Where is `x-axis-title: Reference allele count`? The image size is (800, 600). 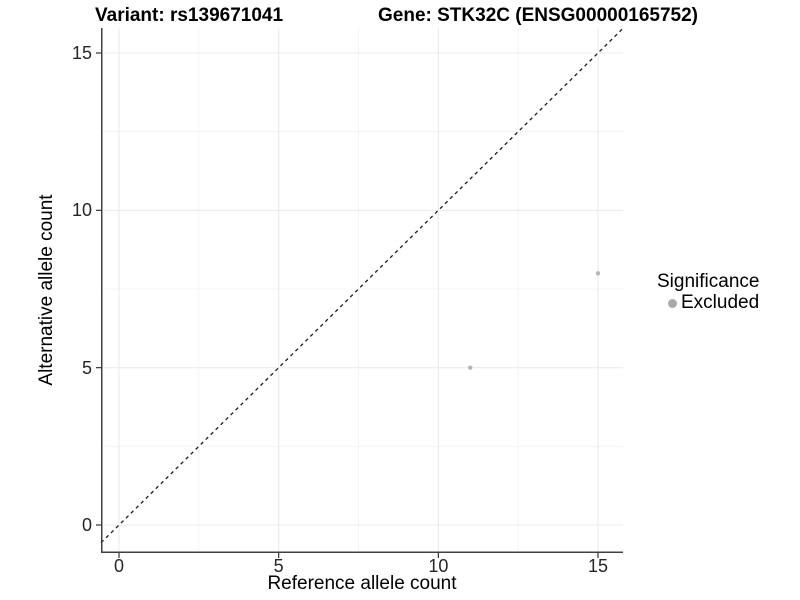
x-axis-title: Reference allele count is located at coordinates (362, 583).